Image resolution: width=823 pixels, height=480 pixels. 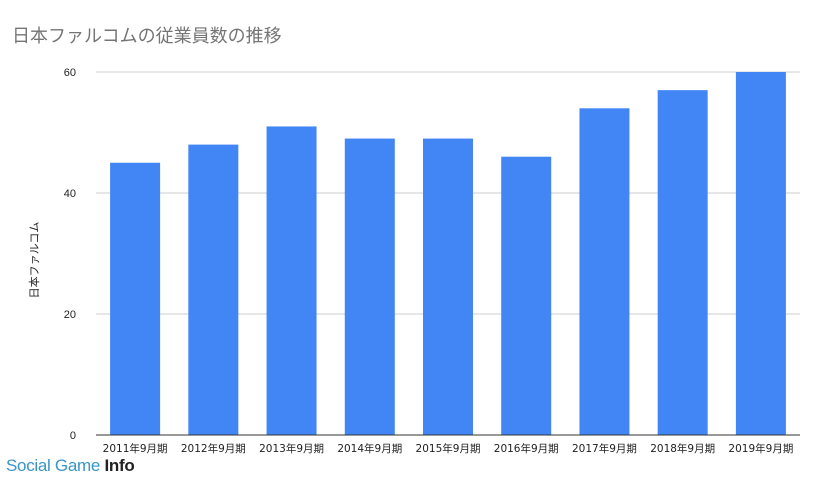 I want to click on x-tick-label: 2019年9月期, so click(x=760, y=448).